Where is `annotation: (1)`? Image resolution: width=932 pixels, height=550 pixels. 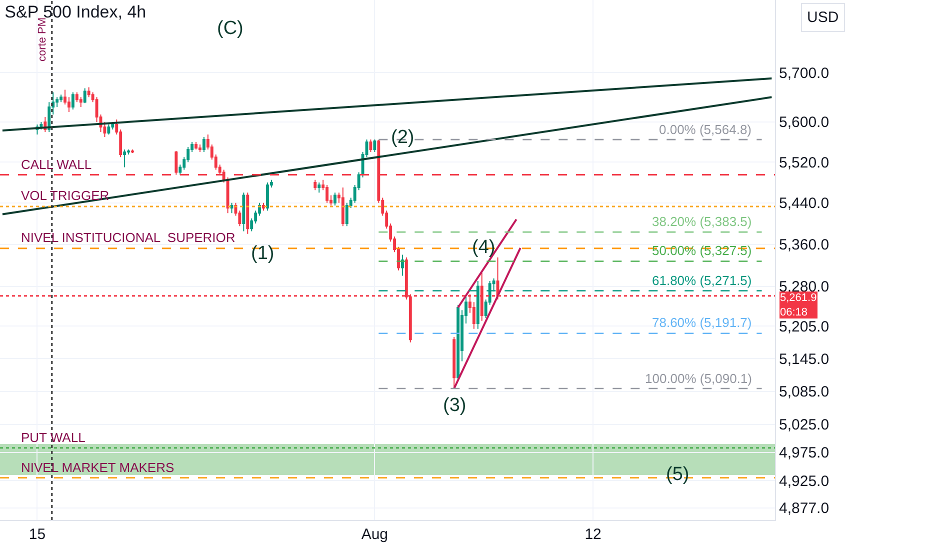
annotation: (1) is located at coordinates (262, 253).